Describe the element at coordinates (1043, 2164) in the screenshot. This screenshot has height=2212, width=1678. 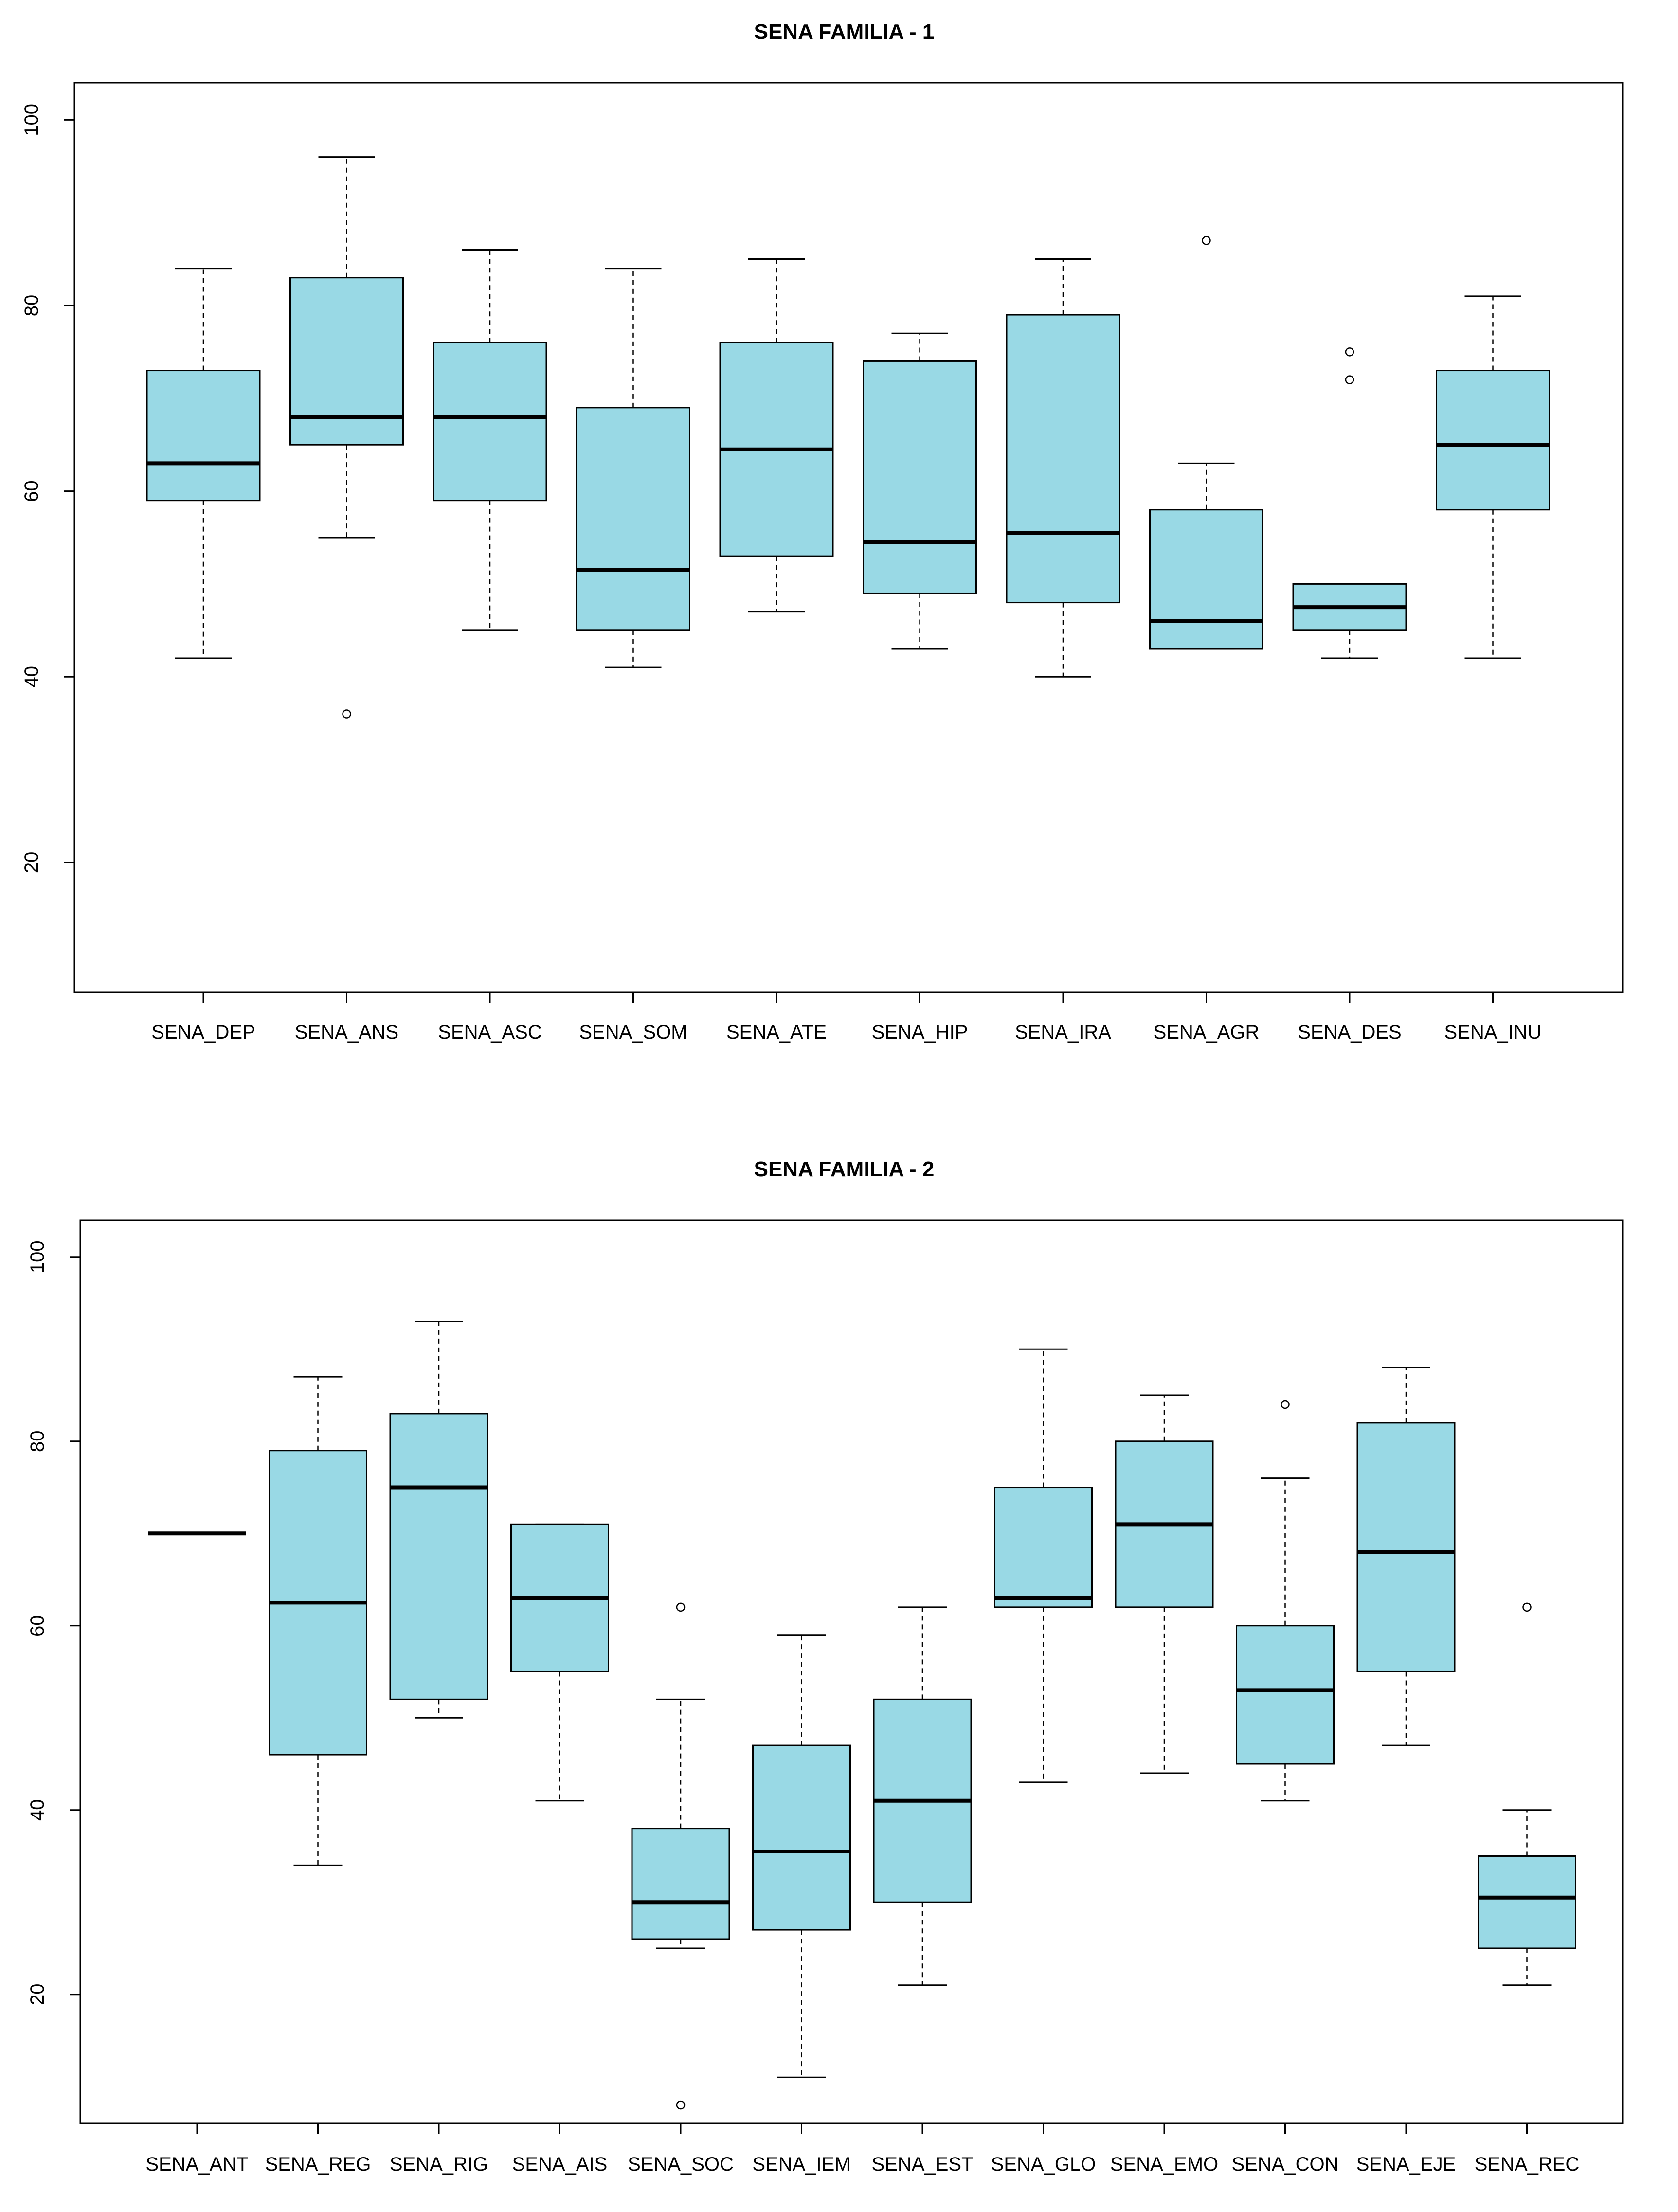
I see `x-tick-label: SENA_GLO` at that location.